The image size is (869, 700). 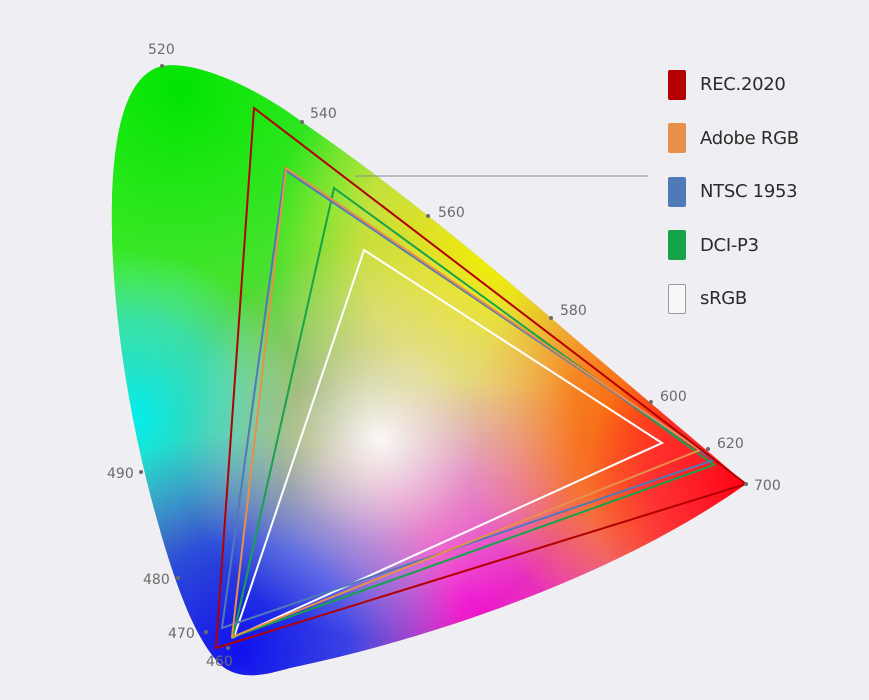 What do you see at coordinates (677, 84) in the screenshot?
I see `swatch-rec2020` at bounding box center [677, 84].